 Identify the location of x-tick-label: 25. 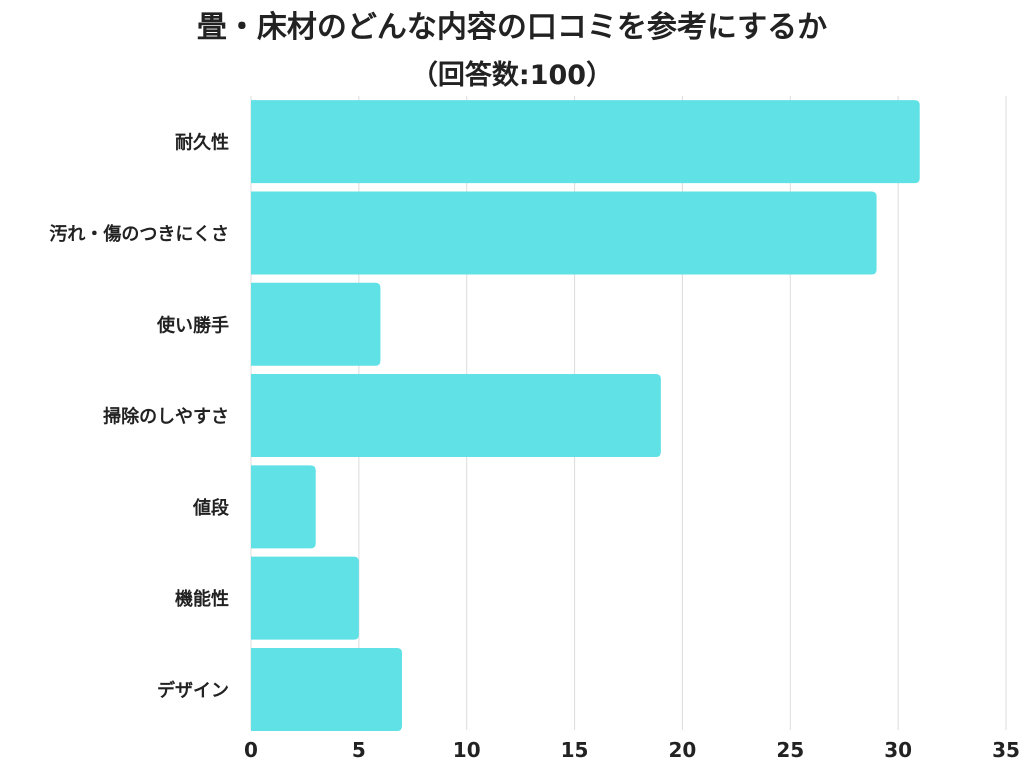
(790, 750).